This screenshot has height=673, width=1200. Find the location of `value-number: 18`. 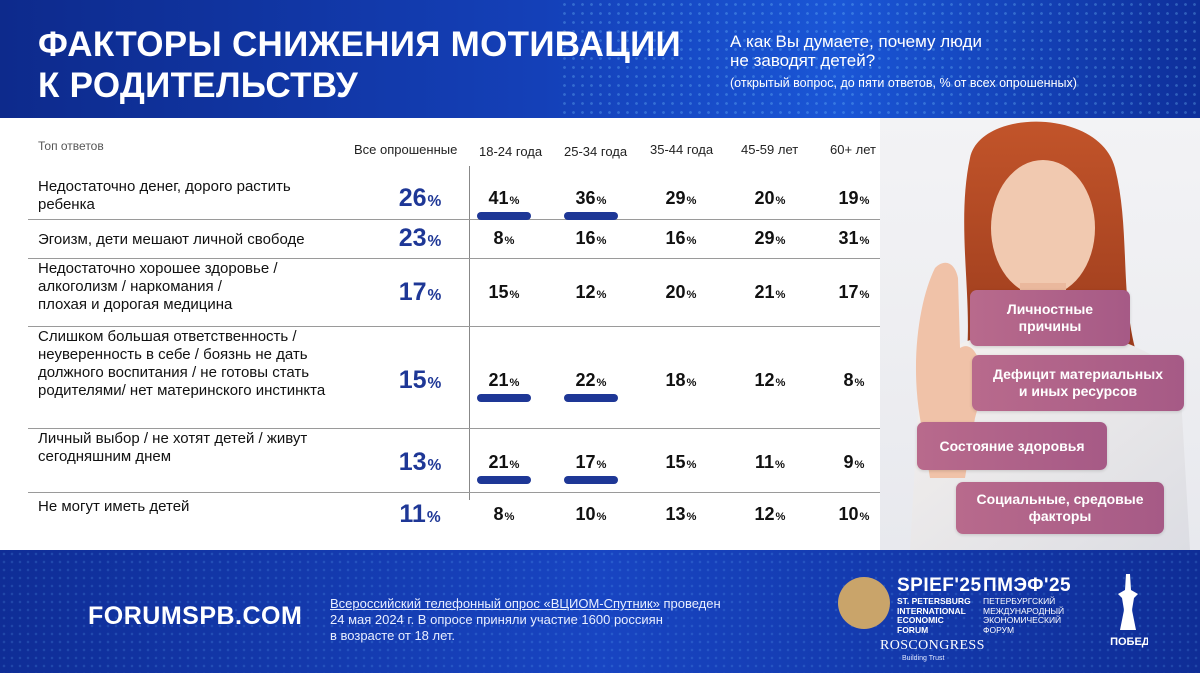

value-number: 18 is located at coordinates (675, 380).